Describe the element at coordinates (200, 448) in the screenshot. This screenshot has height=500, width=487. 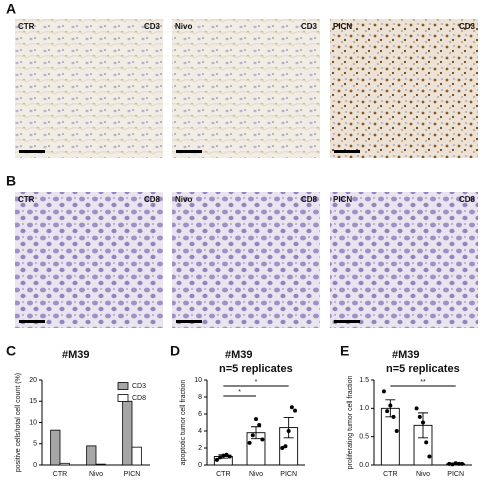
I see `y-tick-label: 2` at that location.